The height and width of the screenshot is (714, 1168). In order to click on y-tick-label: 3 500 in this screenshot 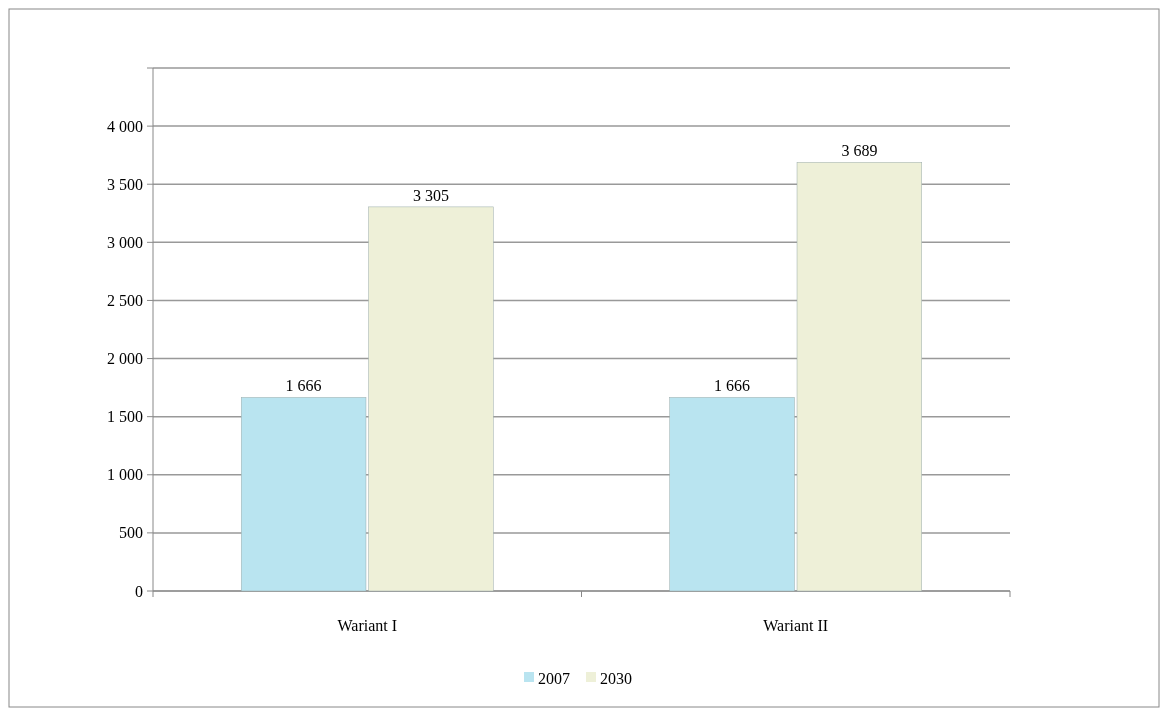, I will do `click(125, 184)`.